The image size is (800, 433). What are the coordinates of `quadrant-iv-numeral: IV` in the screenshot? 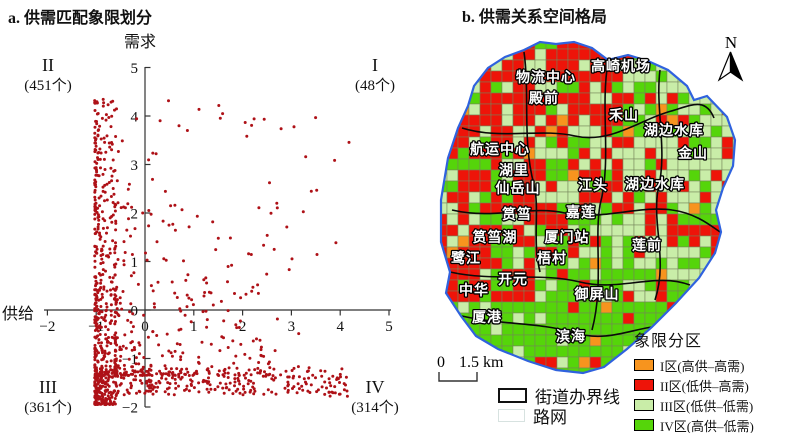 It's located at (375, 387).